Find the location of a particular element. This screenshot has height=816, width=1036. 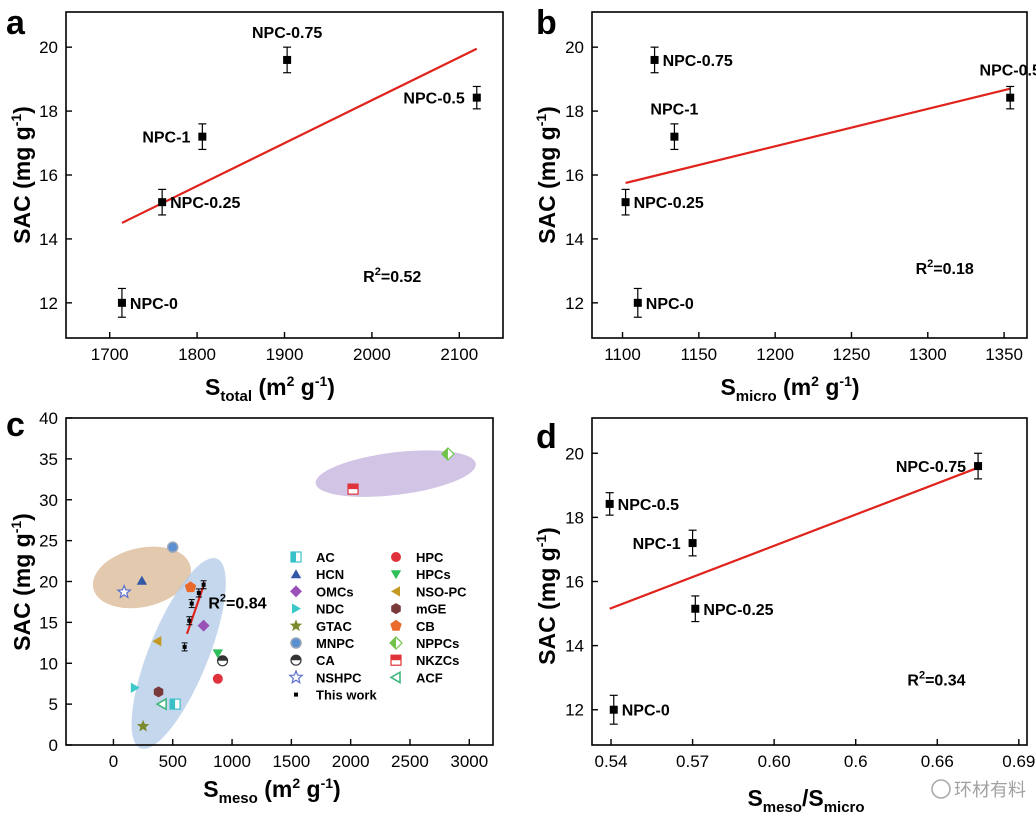

r2-label-value-a: =0.52 is located at coordinates (401, 277).